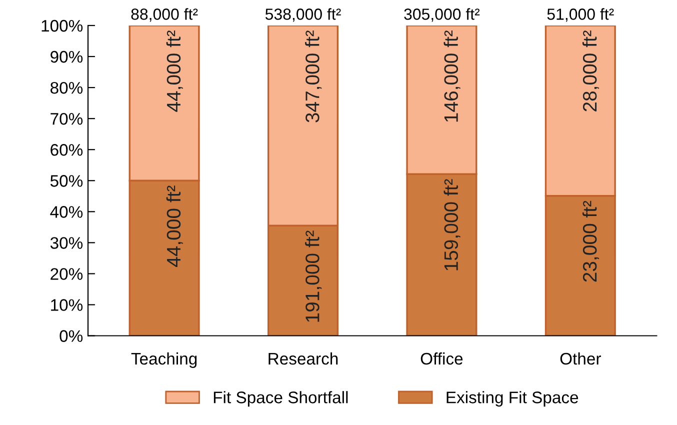 This screenshot has width=677, height=425. Describe the element at coordinates (303, 15) in the screenshot. I see `annotation: 538,000 ft²` at that location.